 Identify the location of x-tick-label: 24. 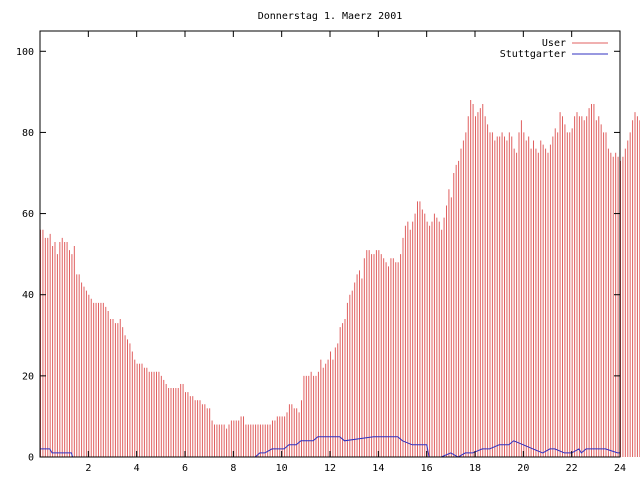
(620, 468).